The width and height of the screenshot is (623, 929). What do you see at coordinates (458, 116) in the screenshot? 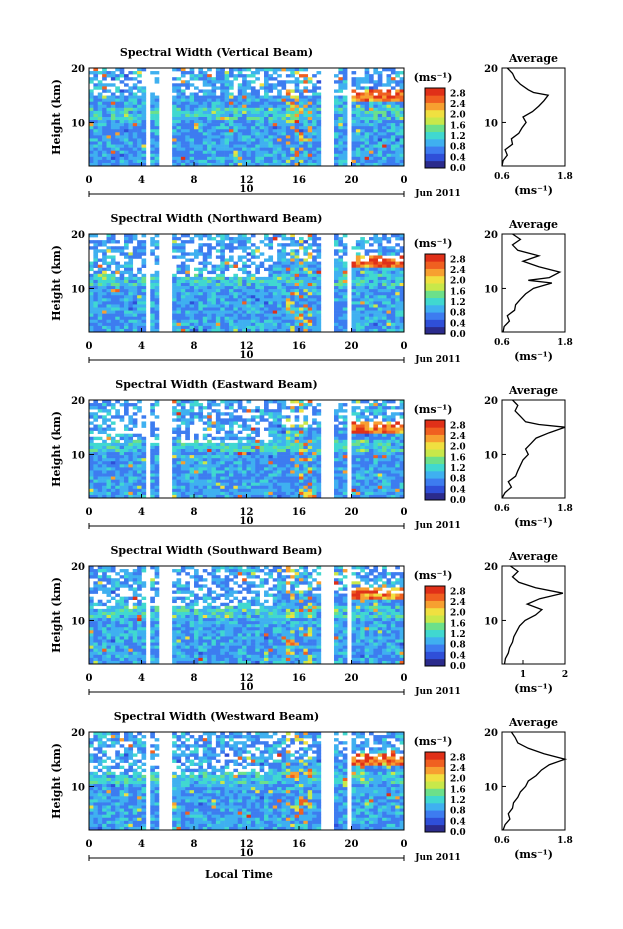
I see `colorbar-tick-label: 2.0` at bounding box center [458, 116].